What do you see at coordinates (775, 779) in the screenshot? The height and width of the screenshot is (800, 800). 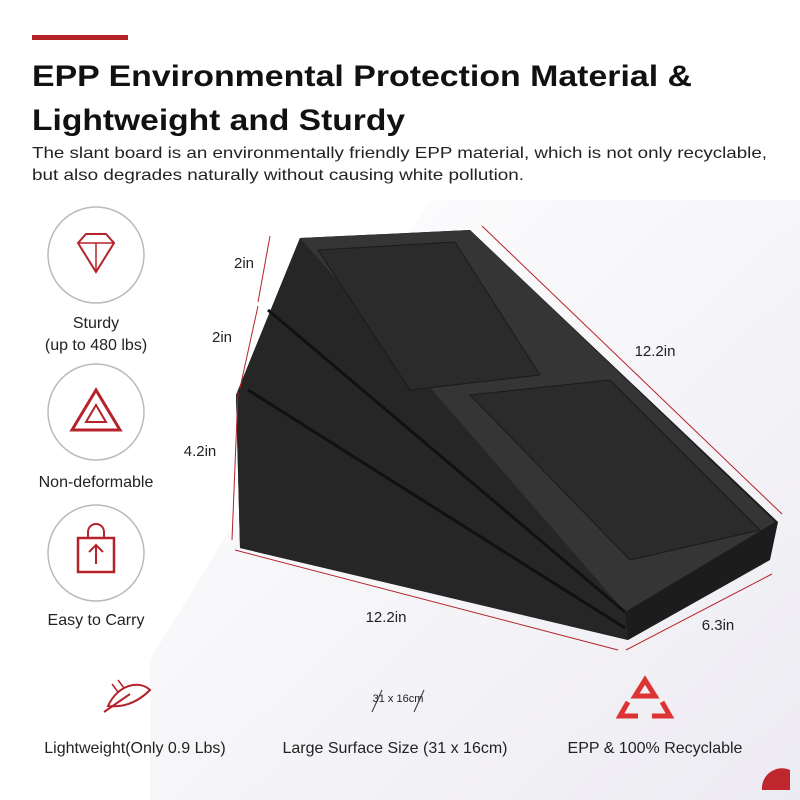 I see `corner-mark` at bounding box center [775, 779].